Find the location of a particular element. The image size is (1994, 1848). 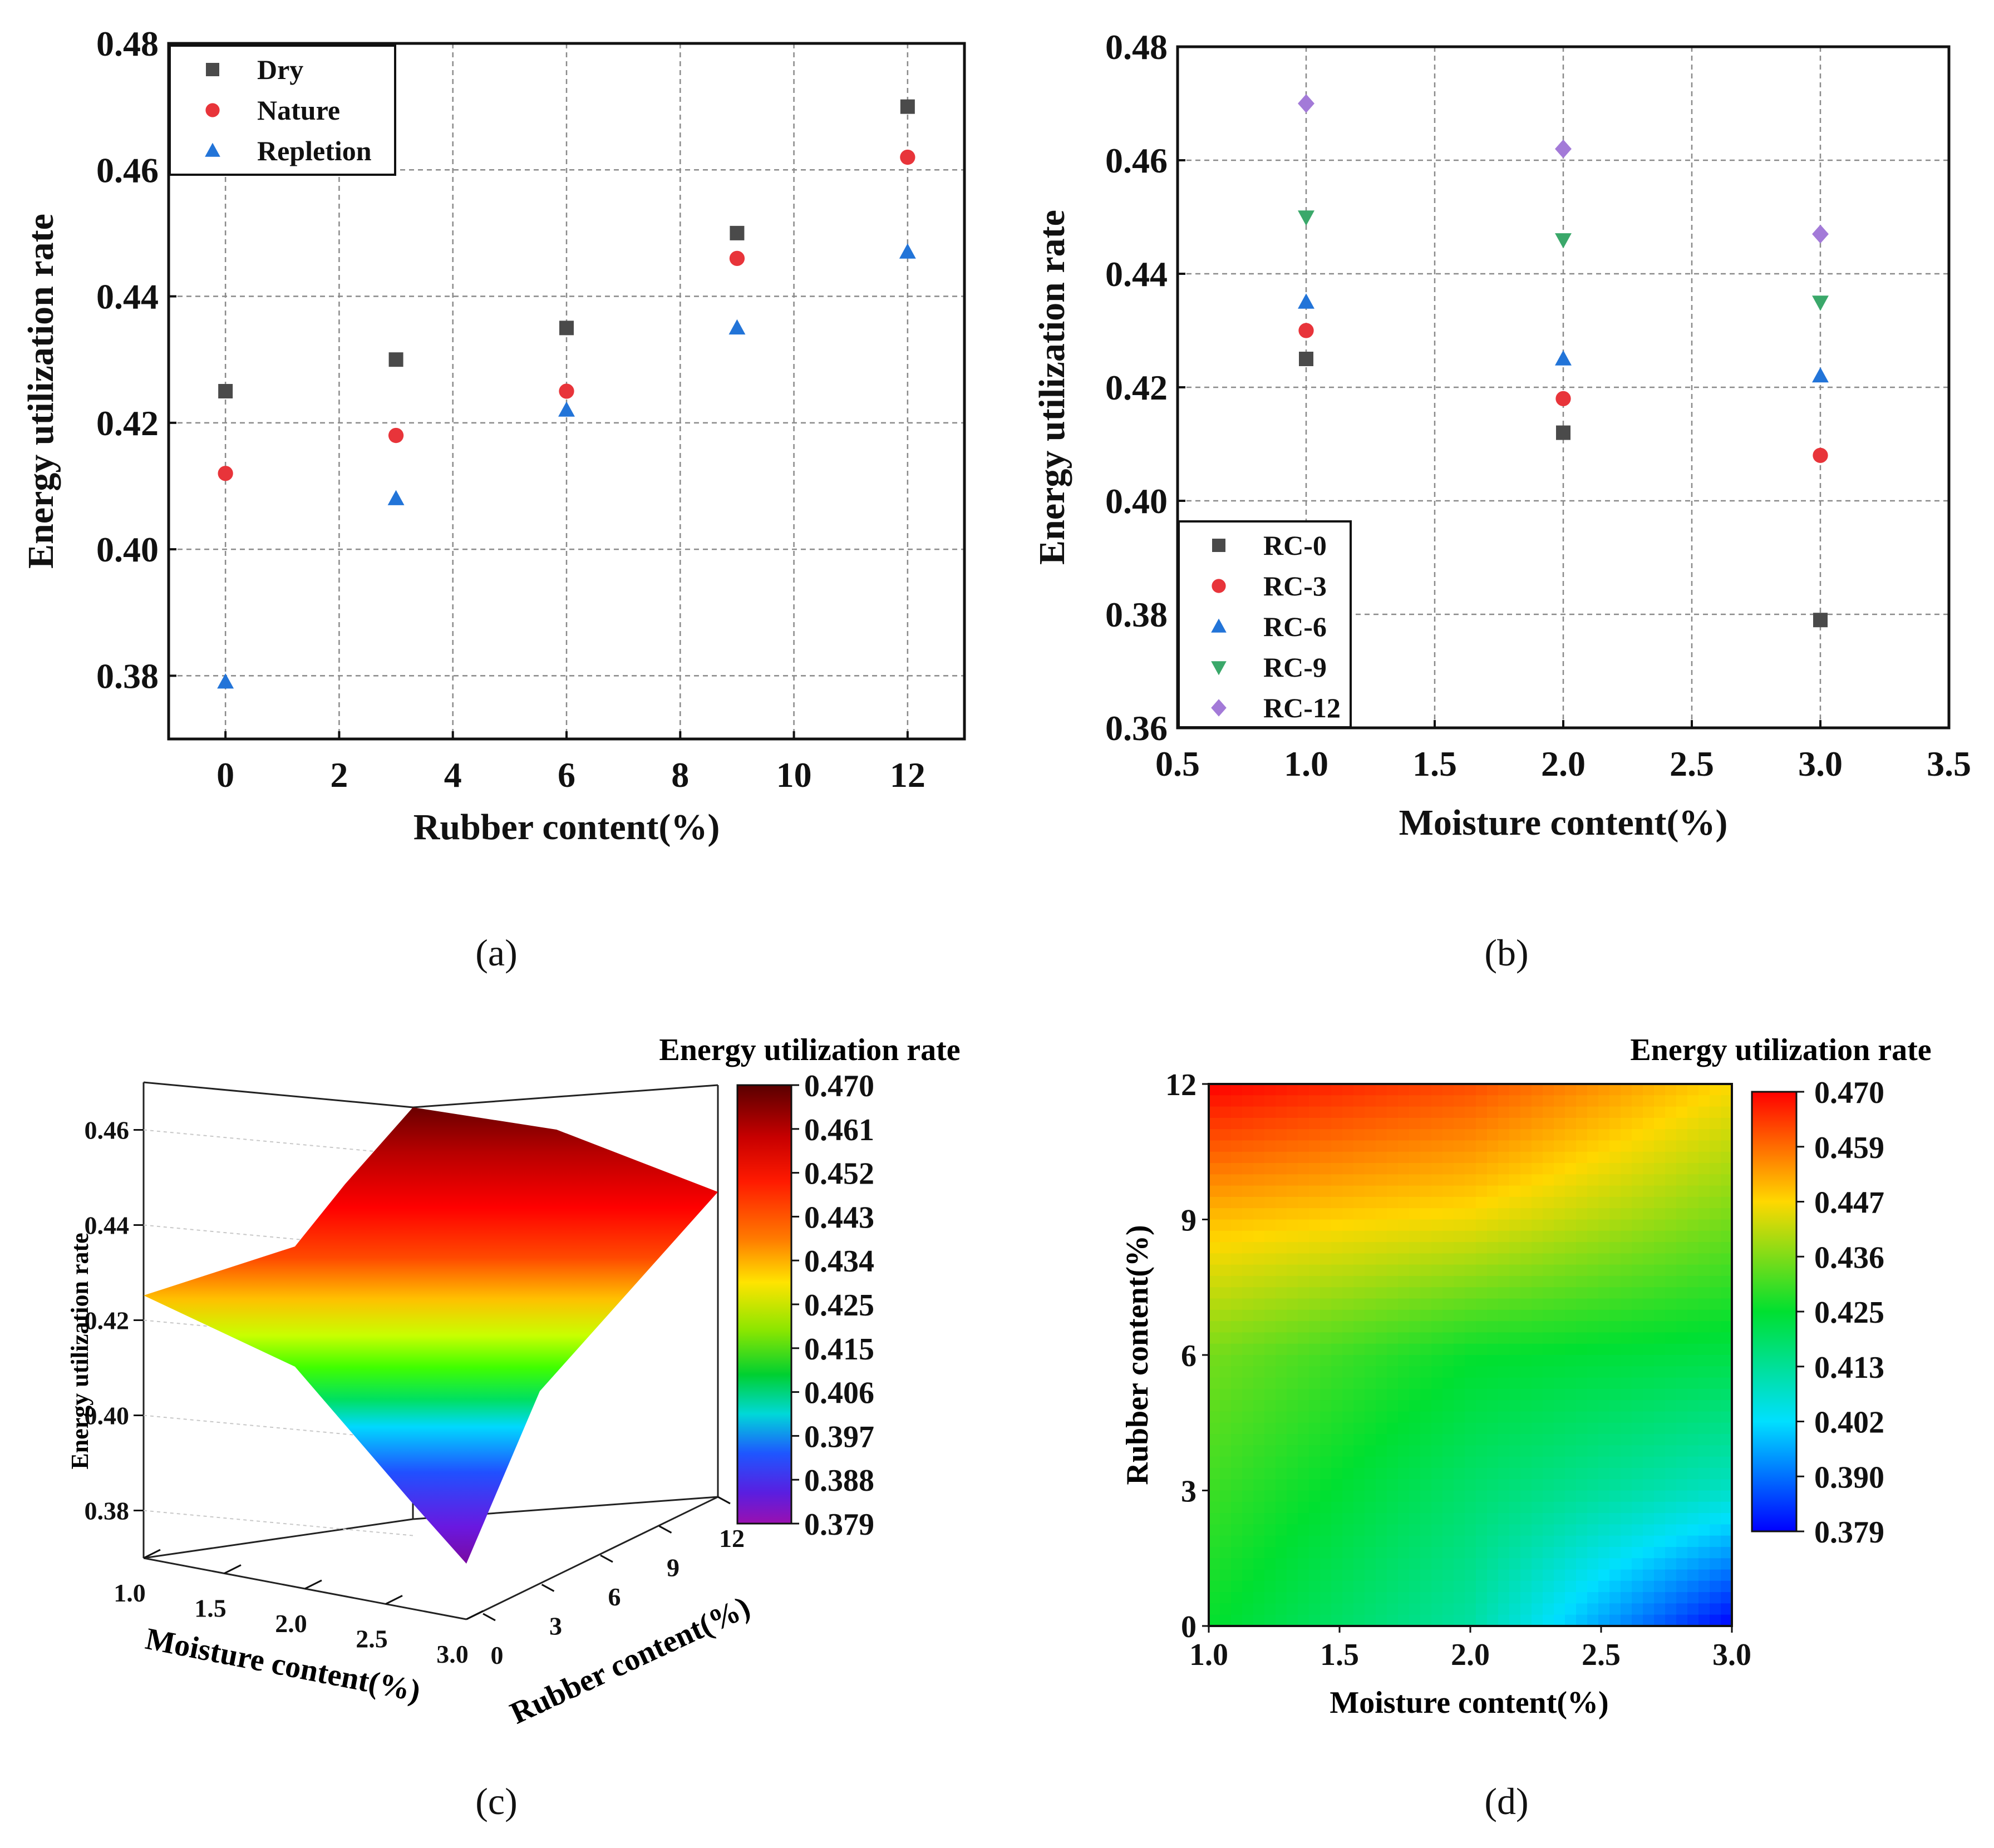

panel-c-ytick-label: 3 is located at coordinates (555, 1626).